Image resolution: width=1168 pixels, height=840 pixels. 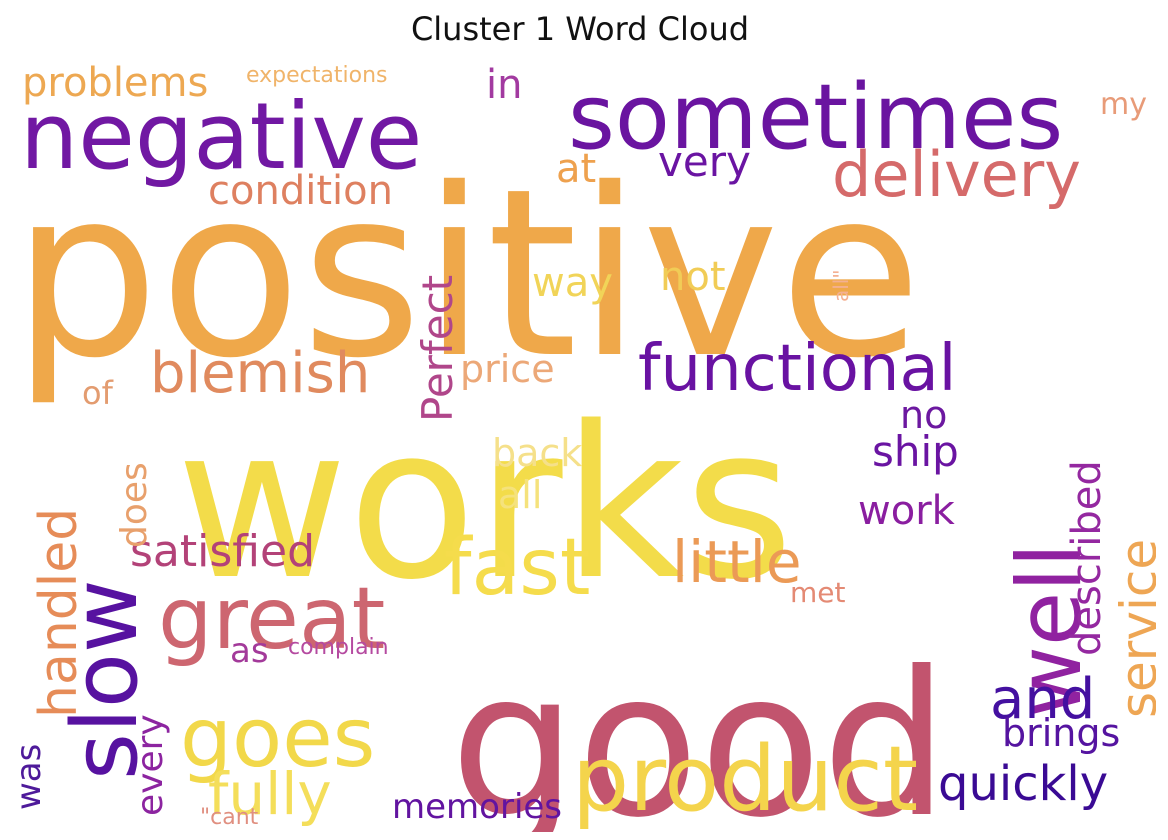 I want to click on word-way: way, so click(x=572, y=283).